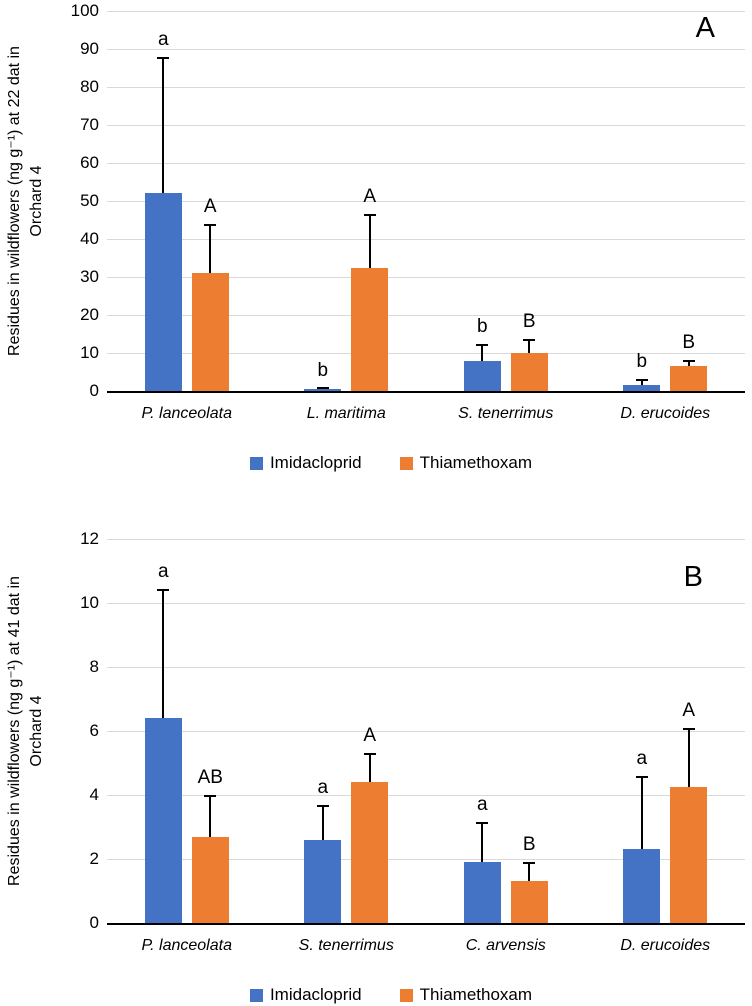  I want to click on category-label: C. arvensis, so click(505, 945).